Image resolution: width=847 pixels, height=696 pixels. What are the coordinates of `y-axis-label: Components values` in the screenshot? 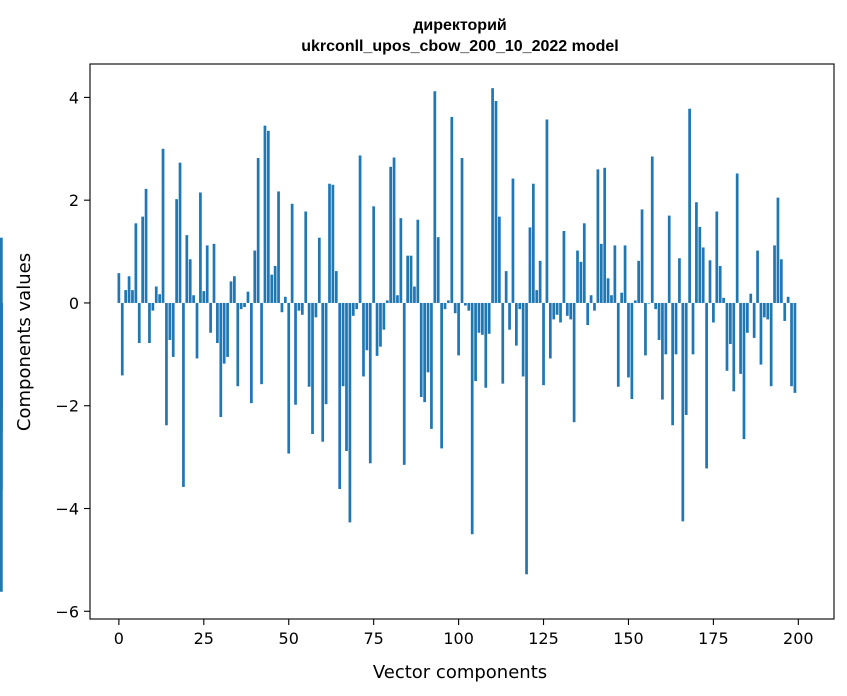 It's located at (24, 342).